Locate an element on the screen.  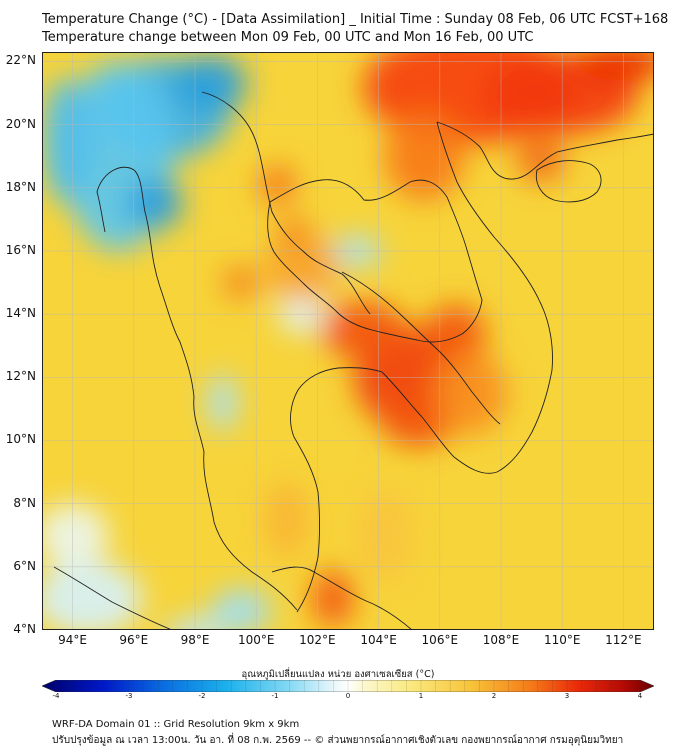
colorbar-tick-label: -1 is located at coordinates (275, 696).